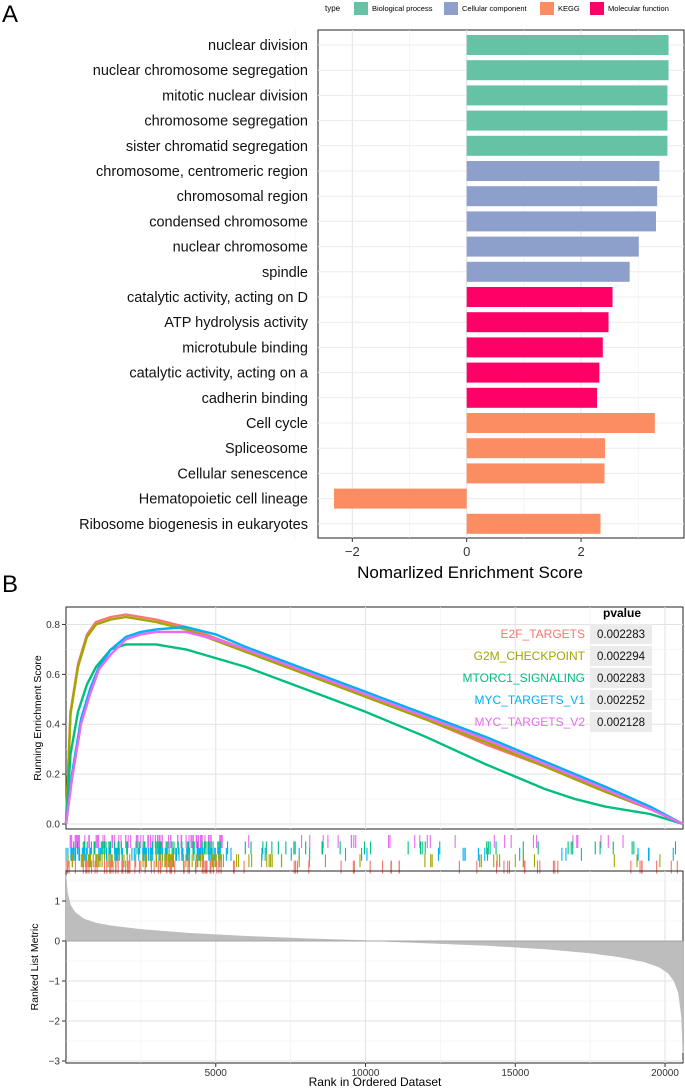 The height and width of the screenshot is (1090, 685). I want to click on bar-category-label: microtubule binding, so click(245, 348).